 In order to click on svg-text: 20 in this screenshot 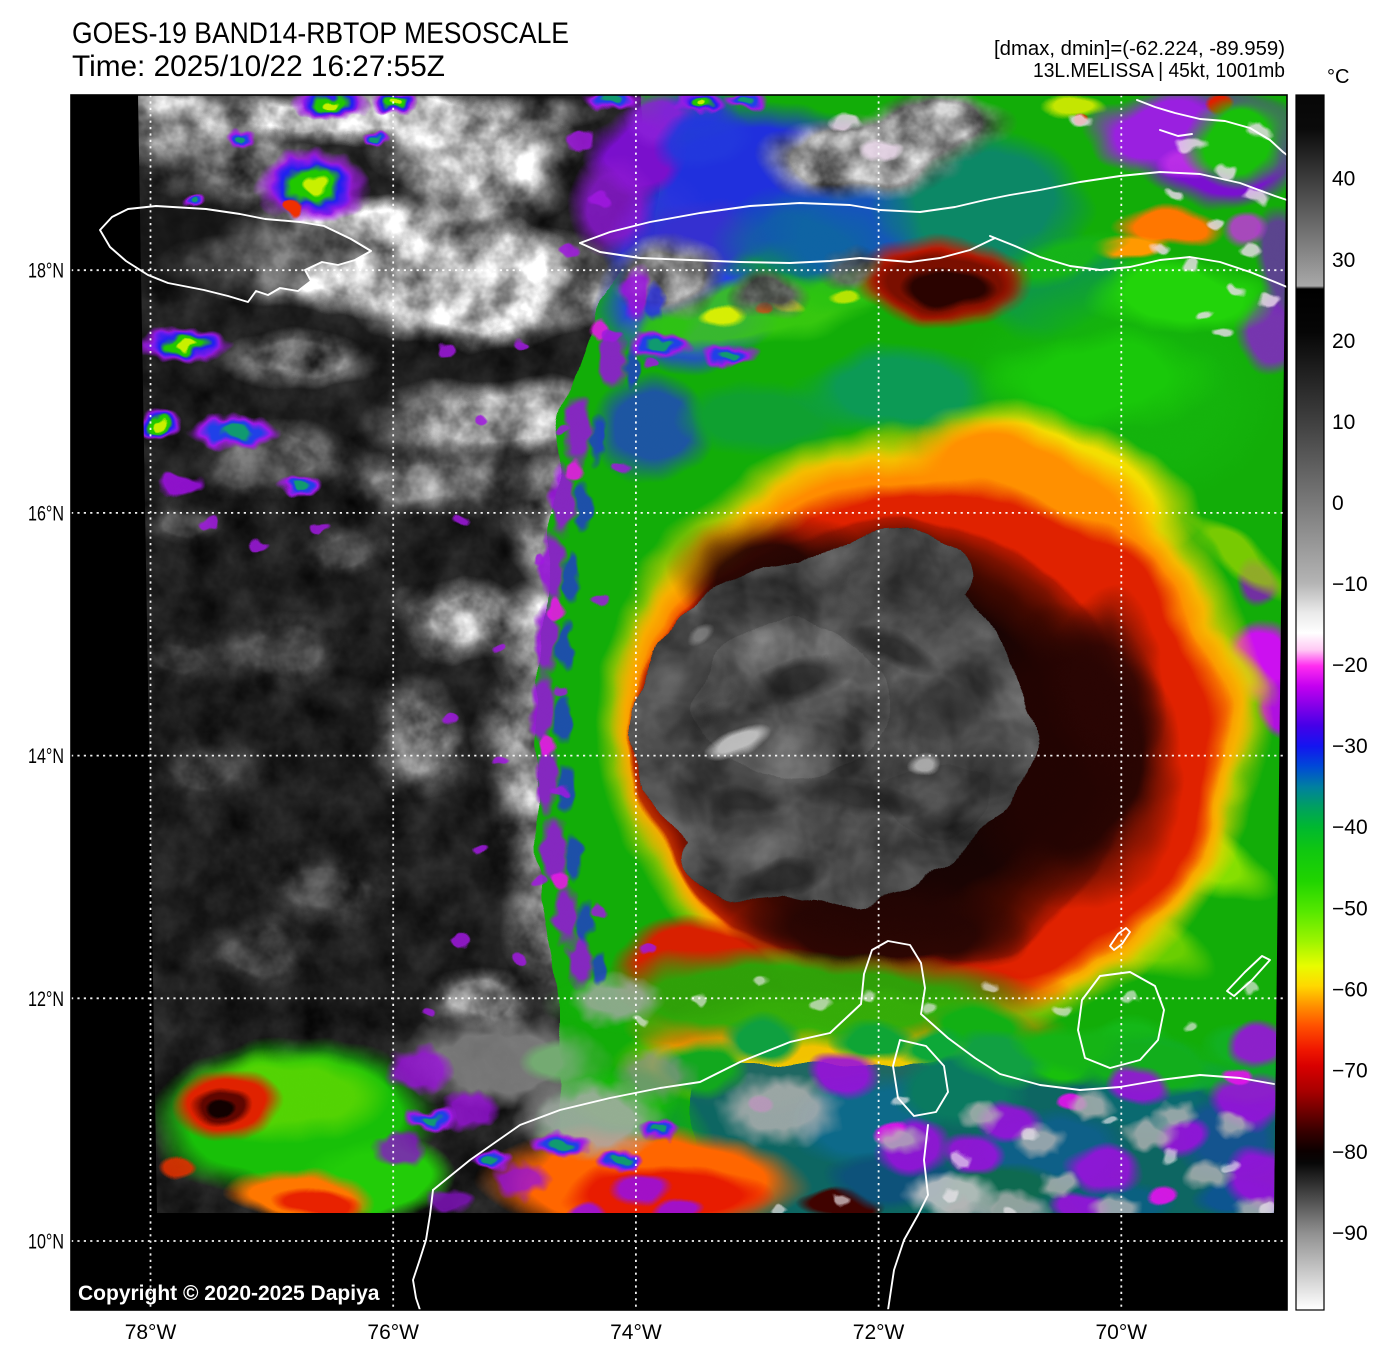, I will do `click(1343, 341)`.